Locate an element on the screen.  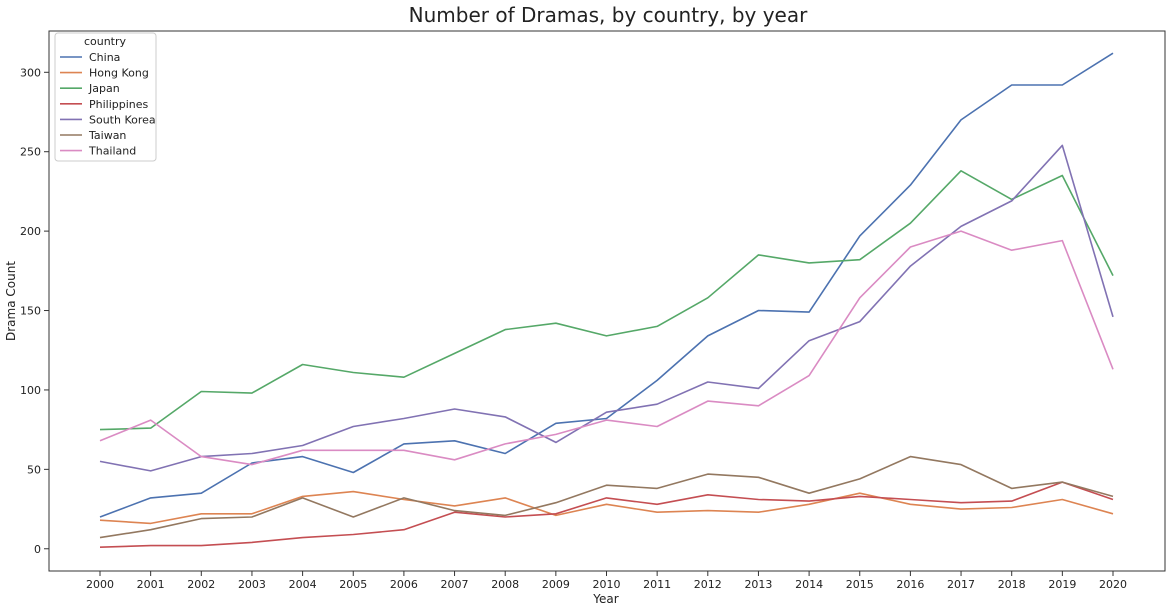
y-tick-label: 300 is located at coordinates (30, 72).